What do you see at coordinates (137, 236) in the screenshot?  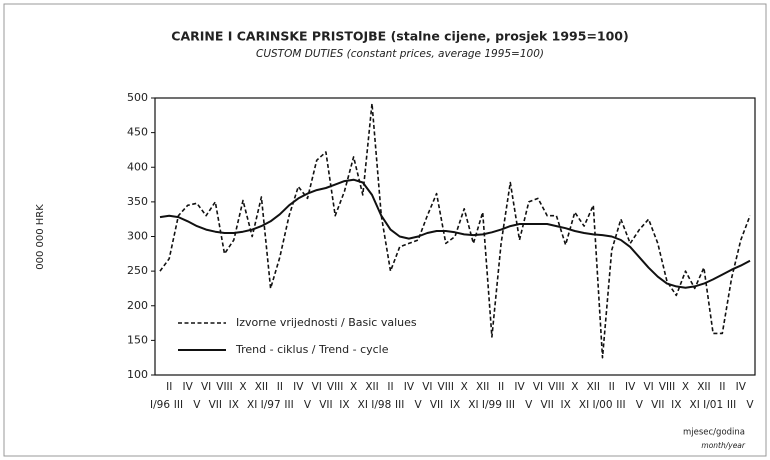 I see `y-tick-label: 300` at bounding box center [137, 236].